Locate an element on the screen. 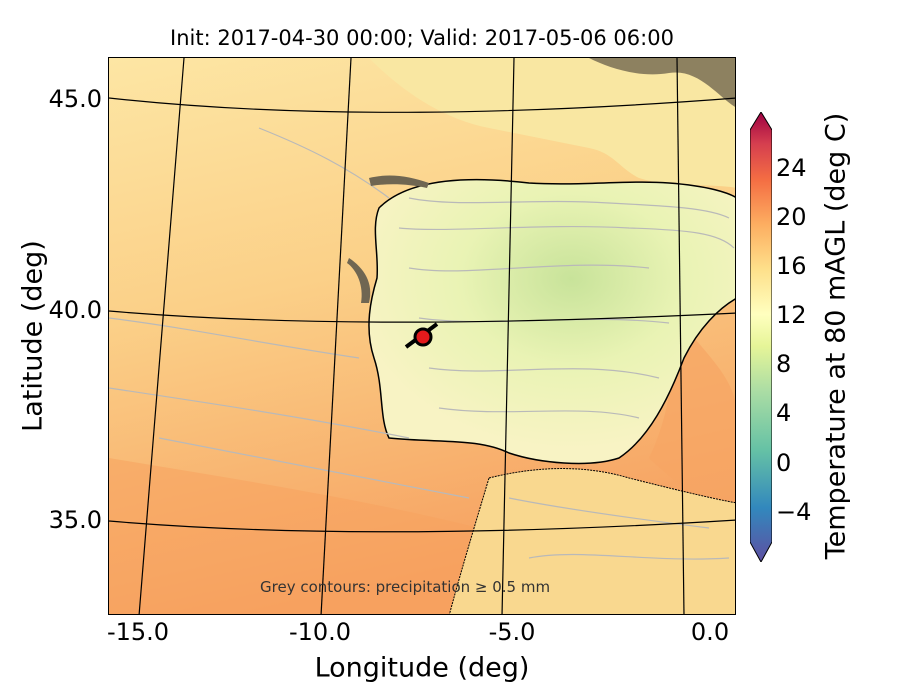 Image resolution: width=900 pixels, height=700 pixels. colorbar-tick-label: 20 is located at coordinates (791, 217).